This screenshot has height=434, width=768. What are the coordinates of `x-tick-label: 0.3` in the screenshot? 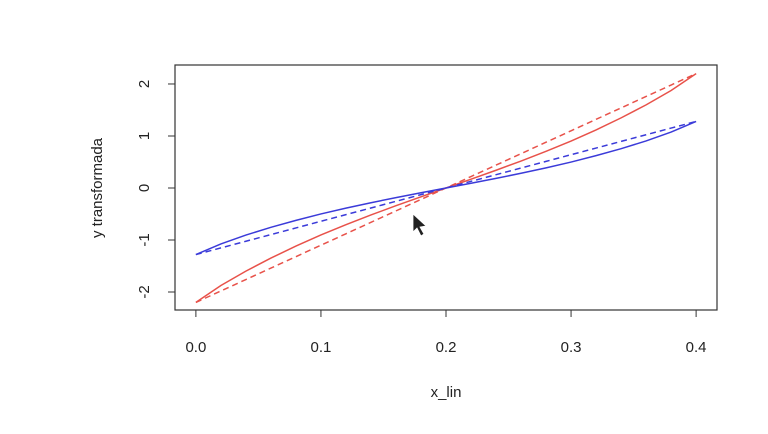 It's located at (571, 347).